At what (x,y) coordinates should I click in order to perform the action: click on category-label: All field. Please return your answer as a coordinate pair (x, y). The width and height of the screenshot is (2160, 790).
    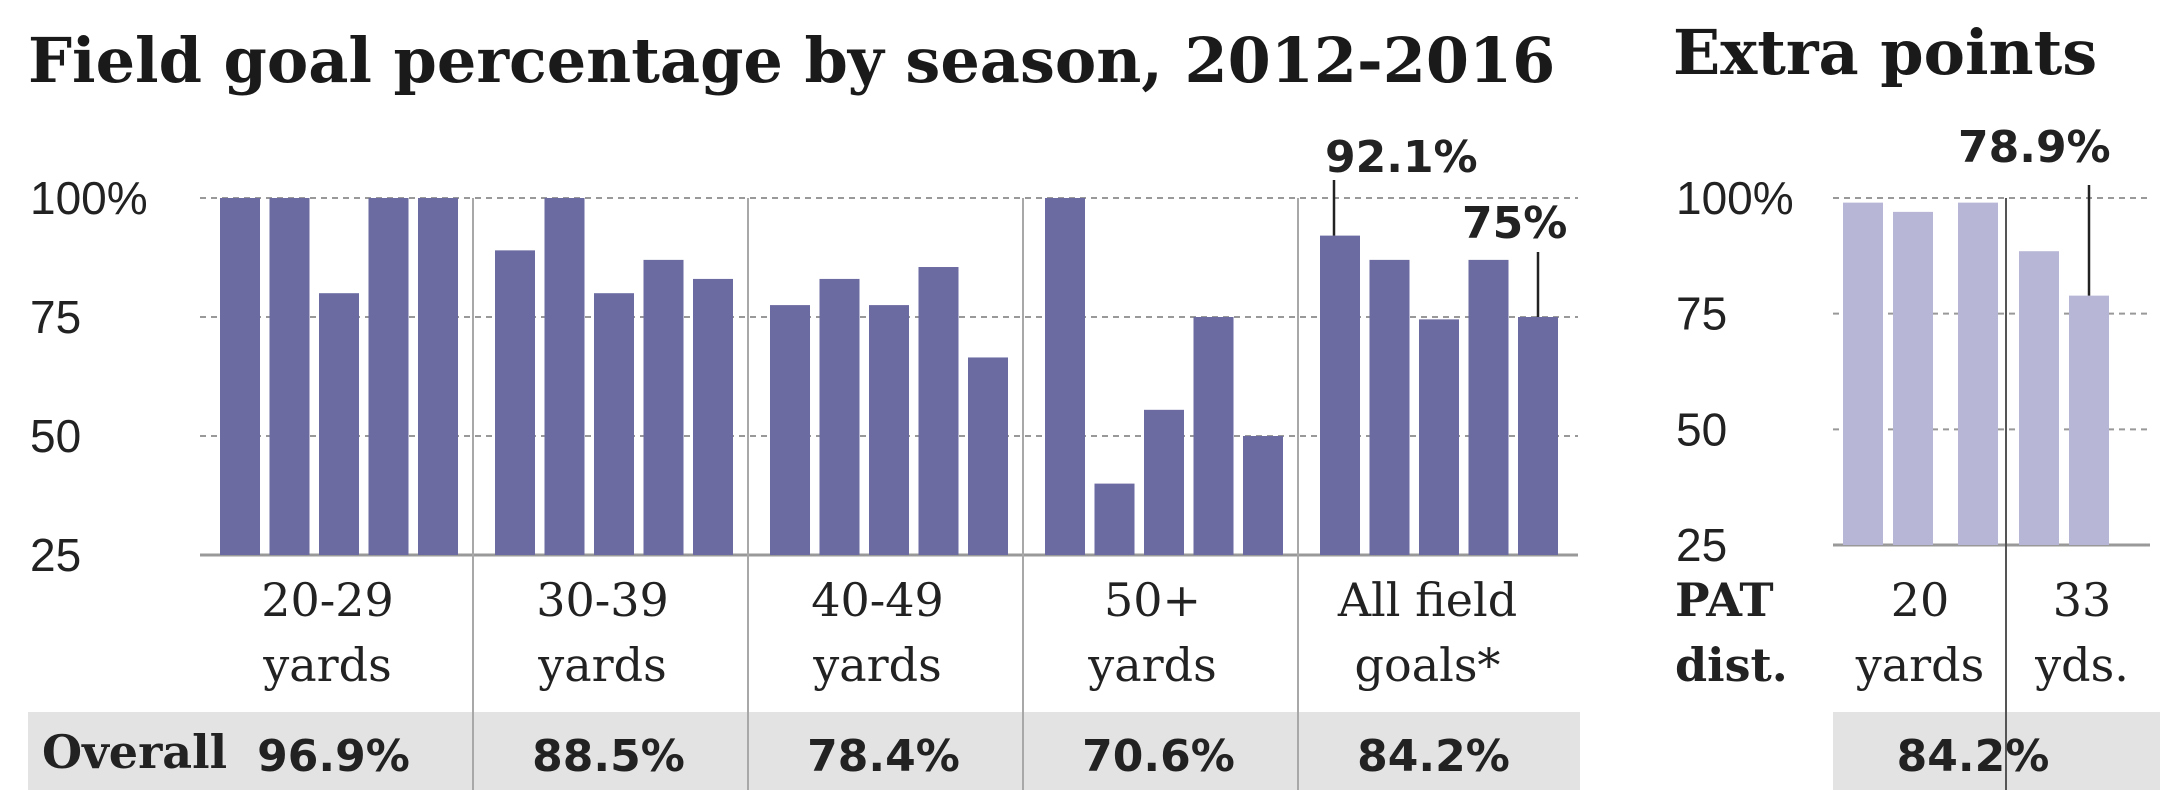
    Looking at the image, I should click on (1427, 600).